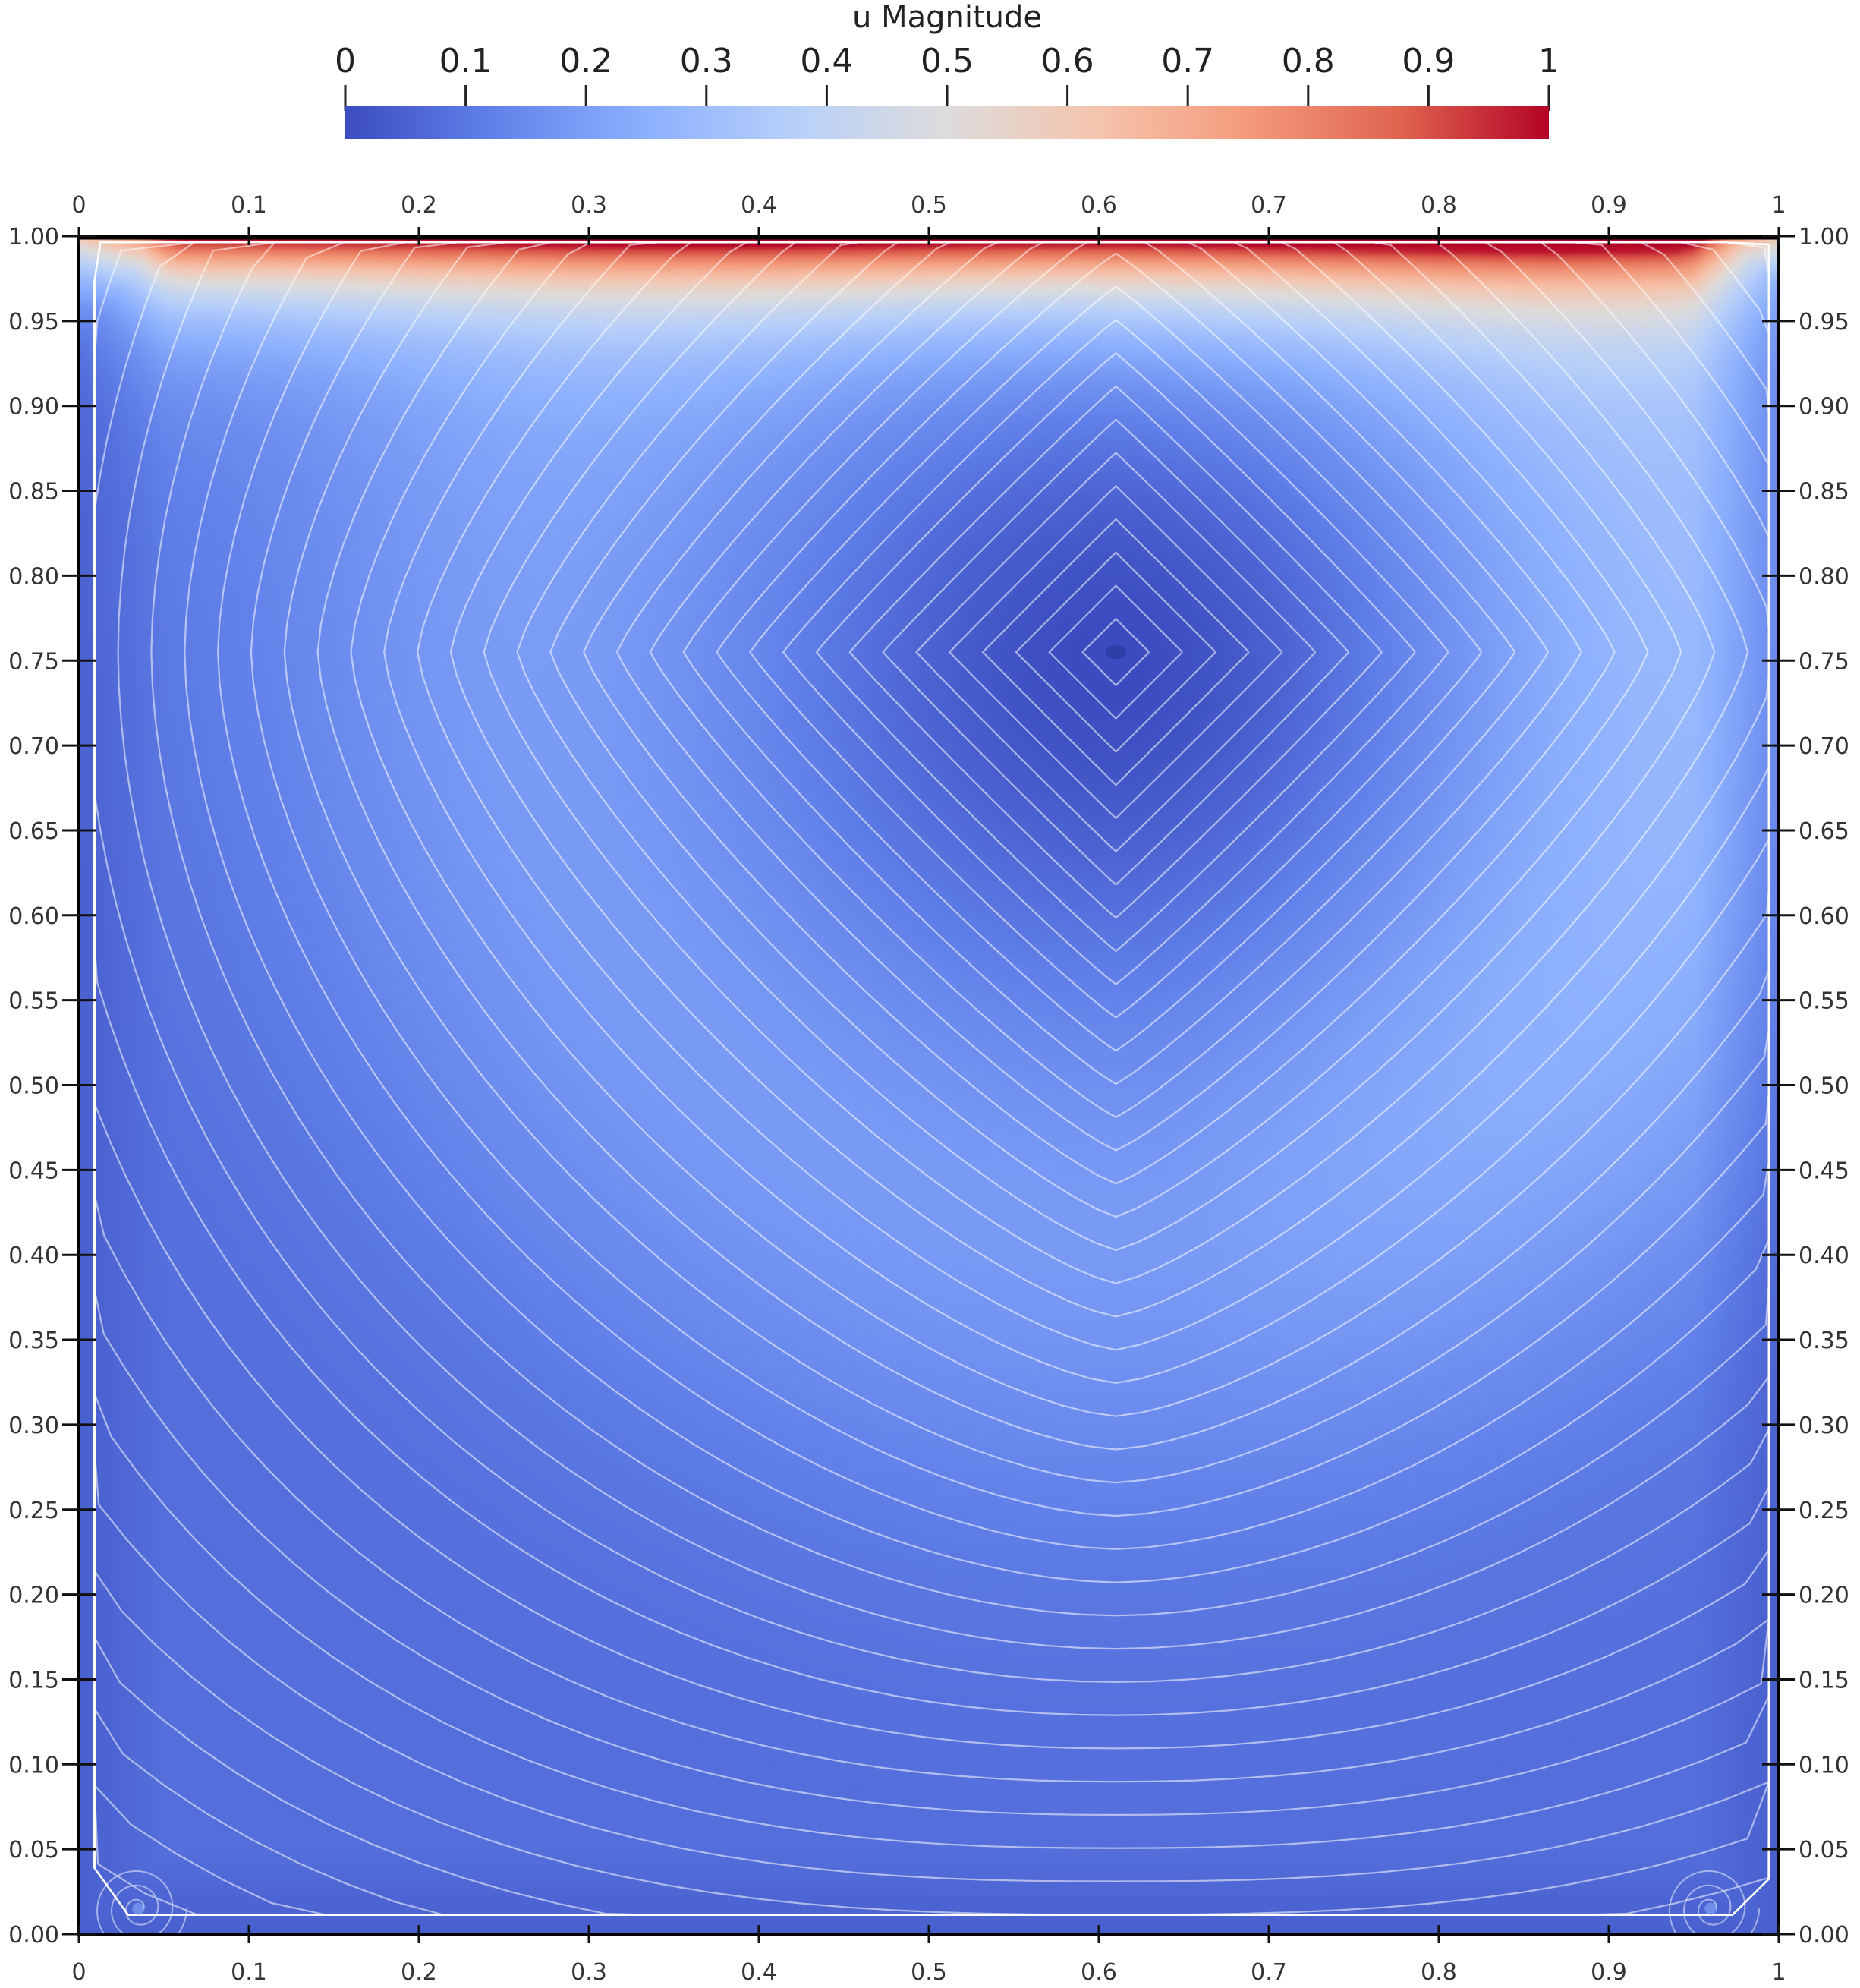  Describe the element at coordinates (33, 1171) in the screenshot. I see `y-tick-label-left: 0.45` at that location.